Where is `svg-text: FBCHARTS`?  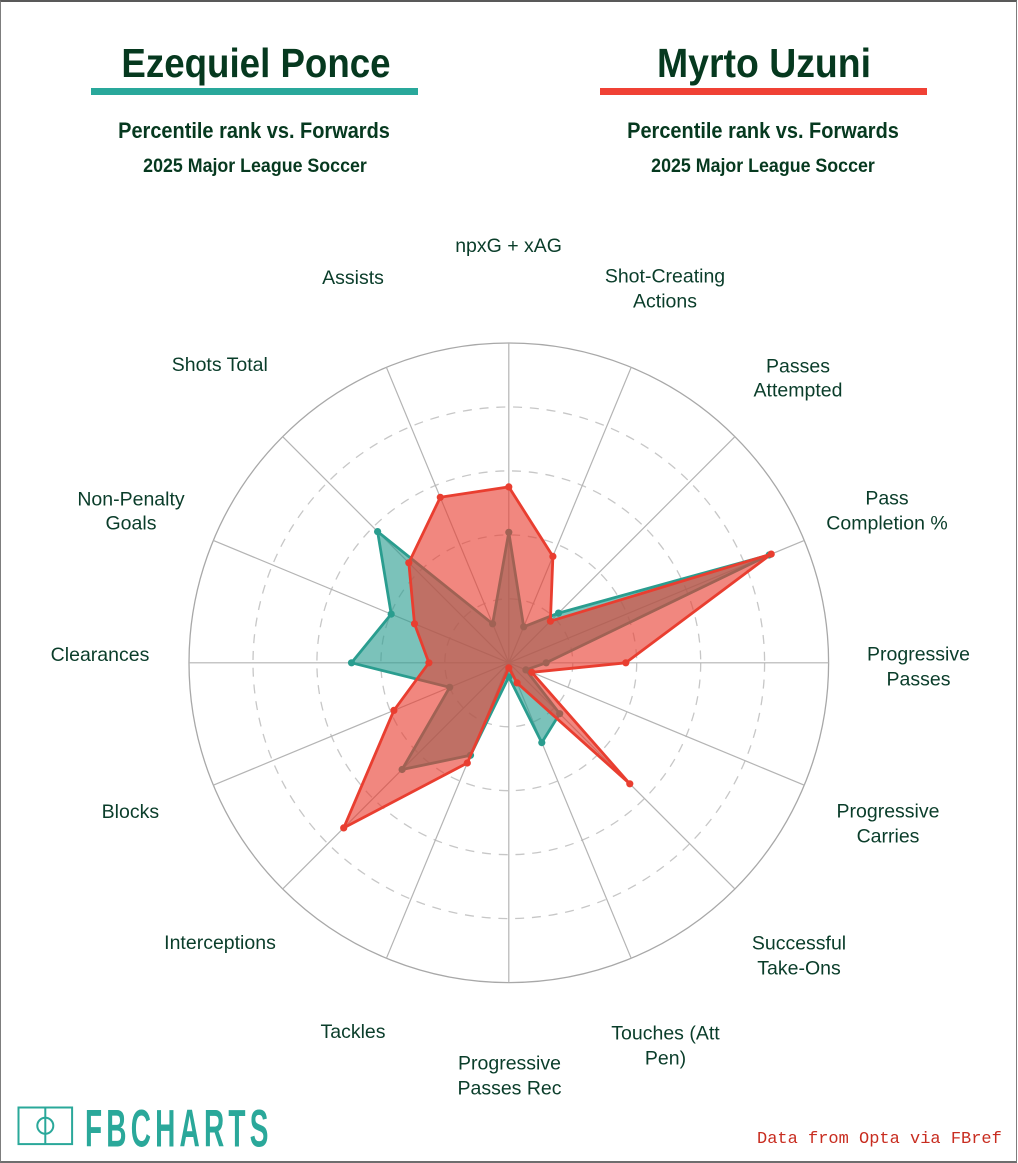 svg-text: FBCHARTS is located at coordinates (179, 1128).